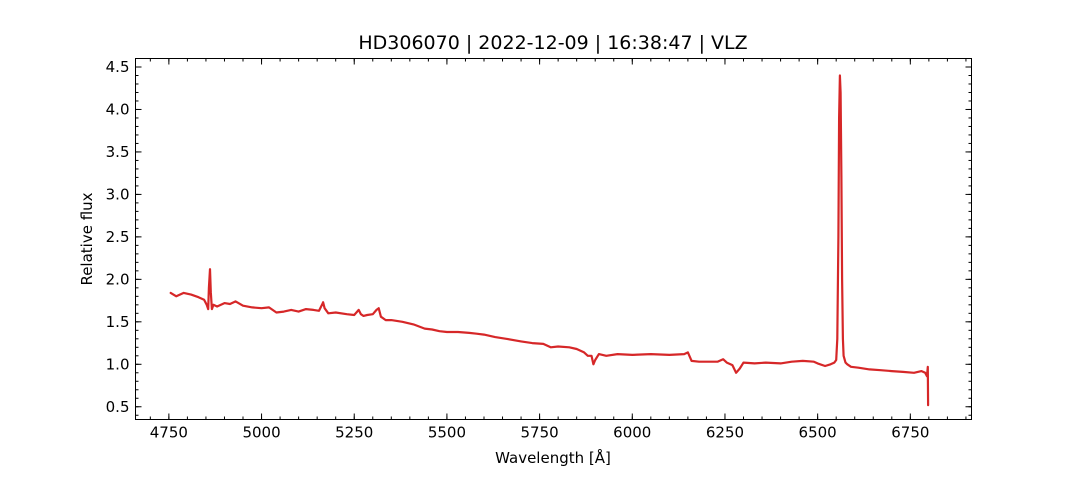 The width and height of the screenshot is (1080, 480). I want to click on x-tick-labels: 4750 5000 5250 5500 5750 6000 6250 6500 6750, so click(540, 433).